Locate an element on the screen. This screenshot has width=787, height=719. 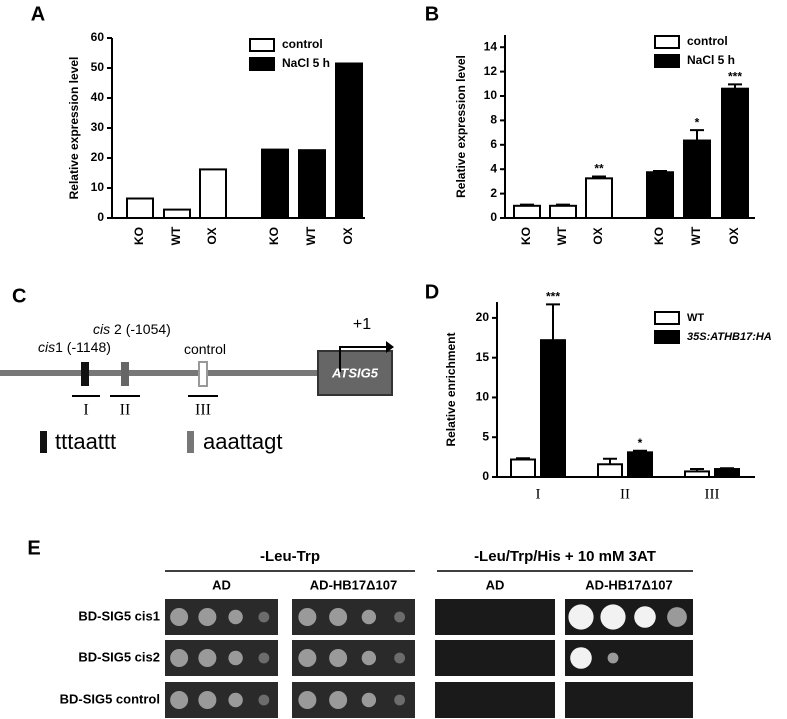
y-tick-label: 4 is located at coordinates (493, 168).